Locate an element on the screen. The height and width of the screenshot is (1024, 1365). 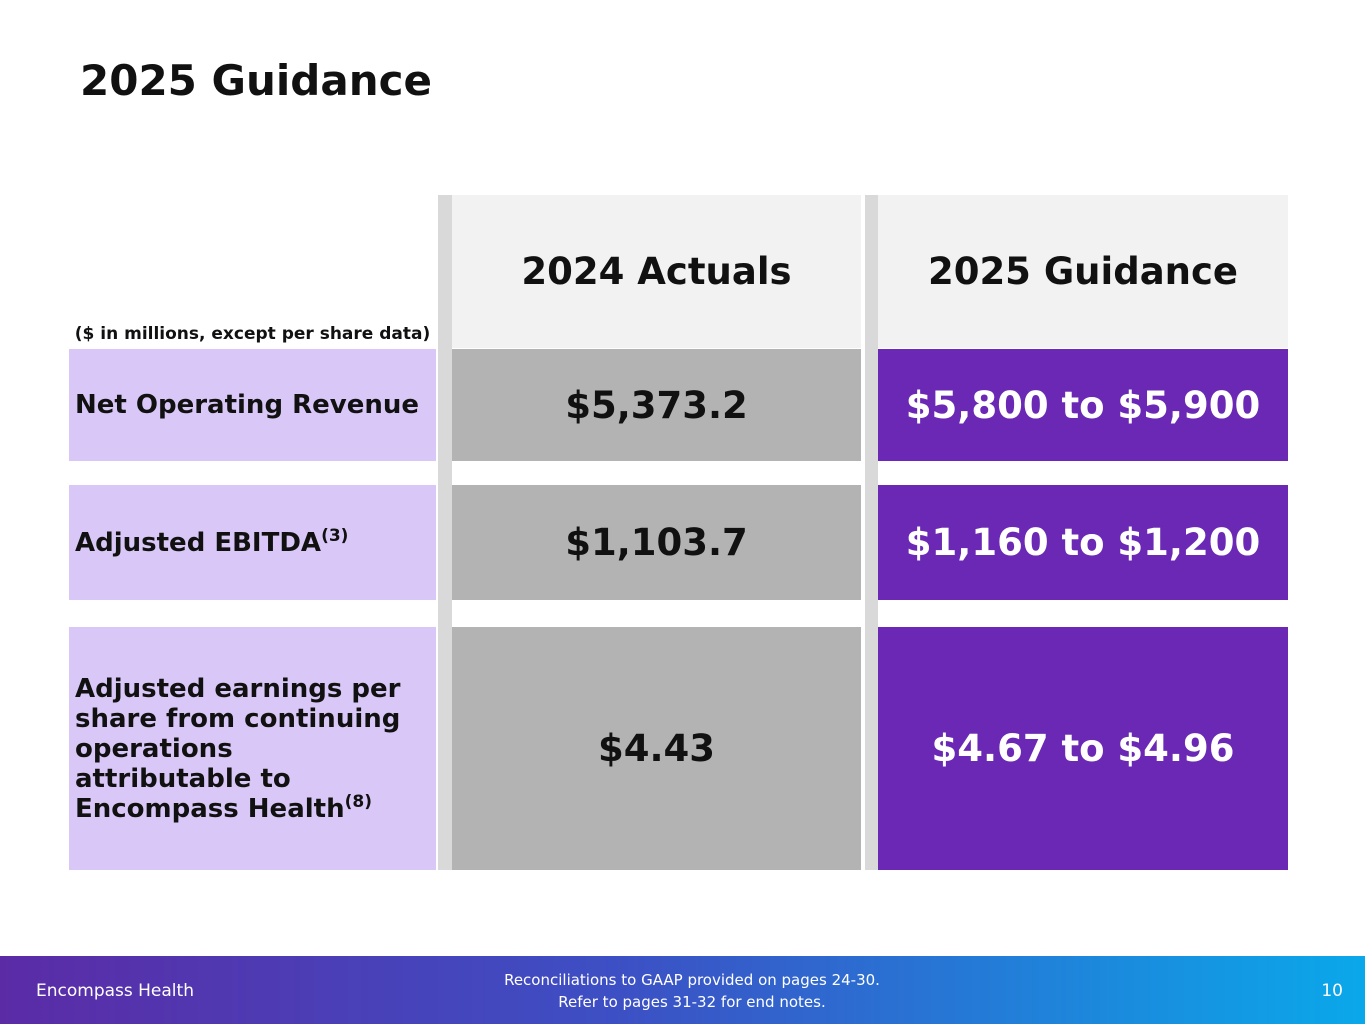
footnote: (8) is located at coordinates (358, 801).